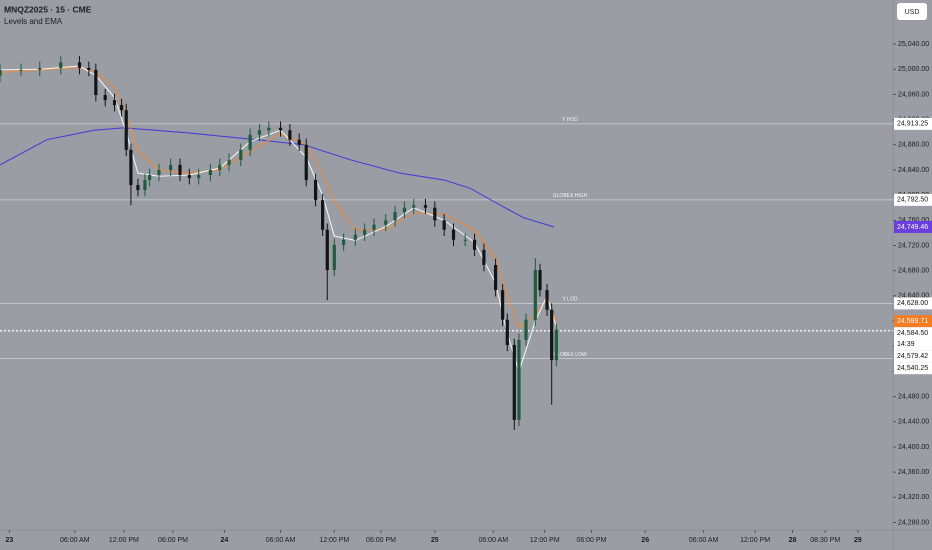 The width and height of the screenshot is (932, 550). What do you see at coordinates (33, 21) in the screenshot?
I see `indicator-name: Levels and EMA` at bounding box center [33, 21].